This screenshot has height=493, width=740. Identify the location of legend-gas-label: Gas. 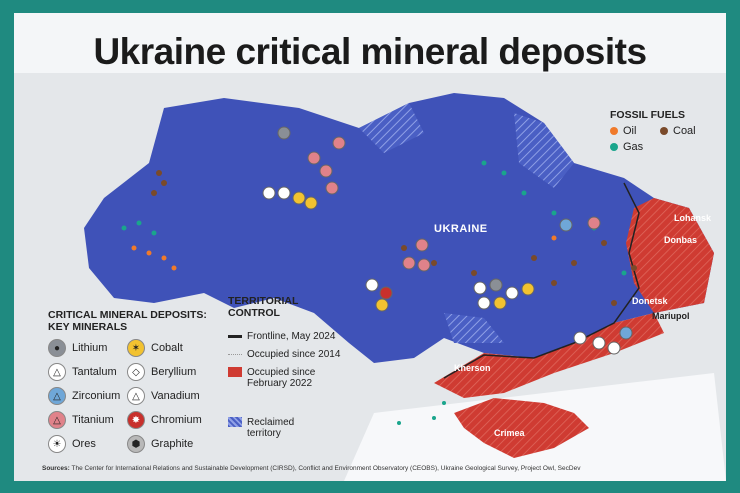
(633, 147).